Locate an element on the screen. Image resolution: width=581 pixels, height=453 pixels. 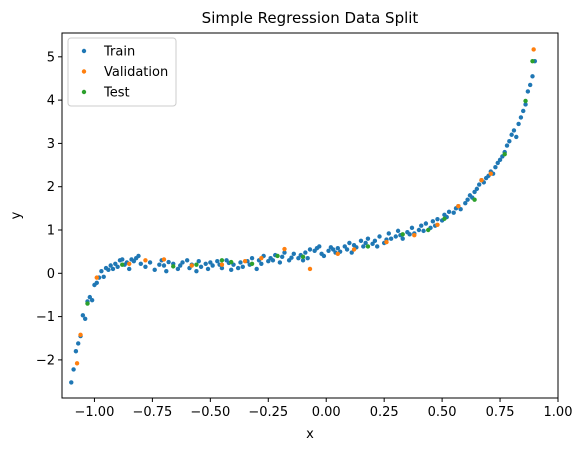
y-tick-label: −2 is located at coordinates (45, 360).